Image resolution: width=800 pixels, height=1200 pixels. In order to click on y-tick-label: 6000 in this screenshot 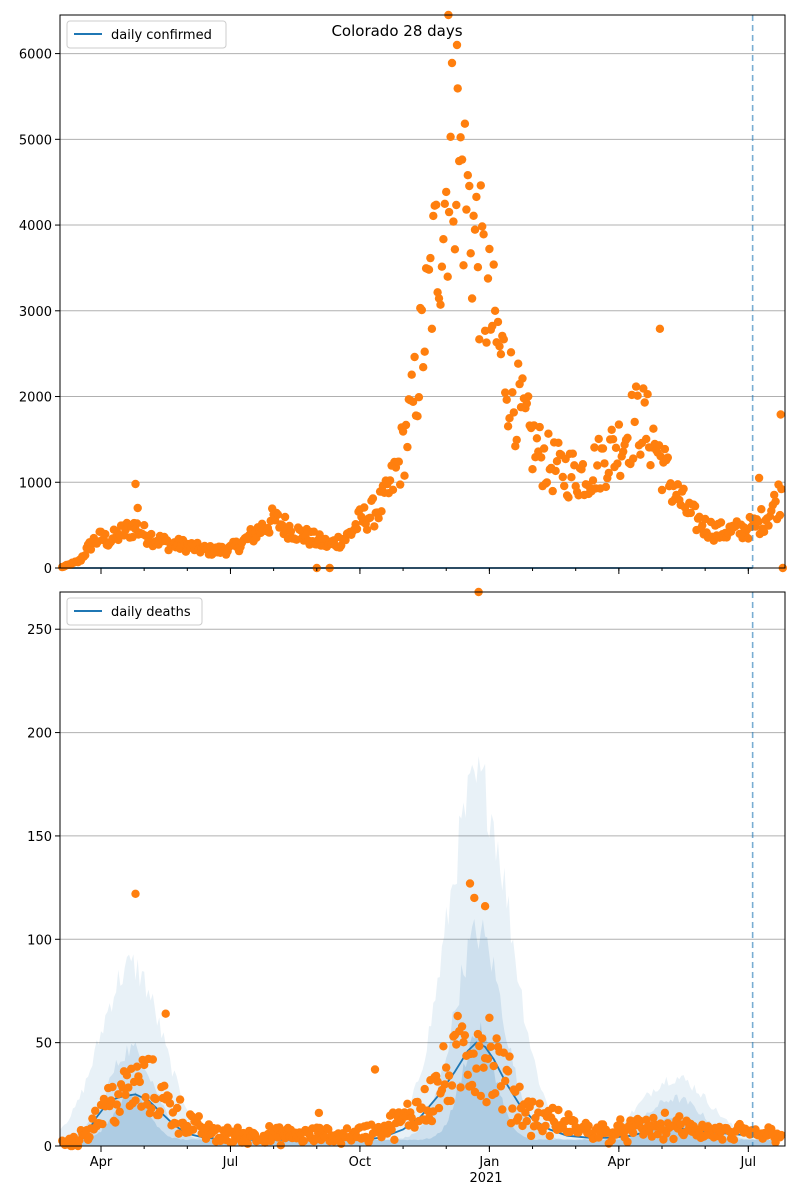, I will do `click(35, 55)`.